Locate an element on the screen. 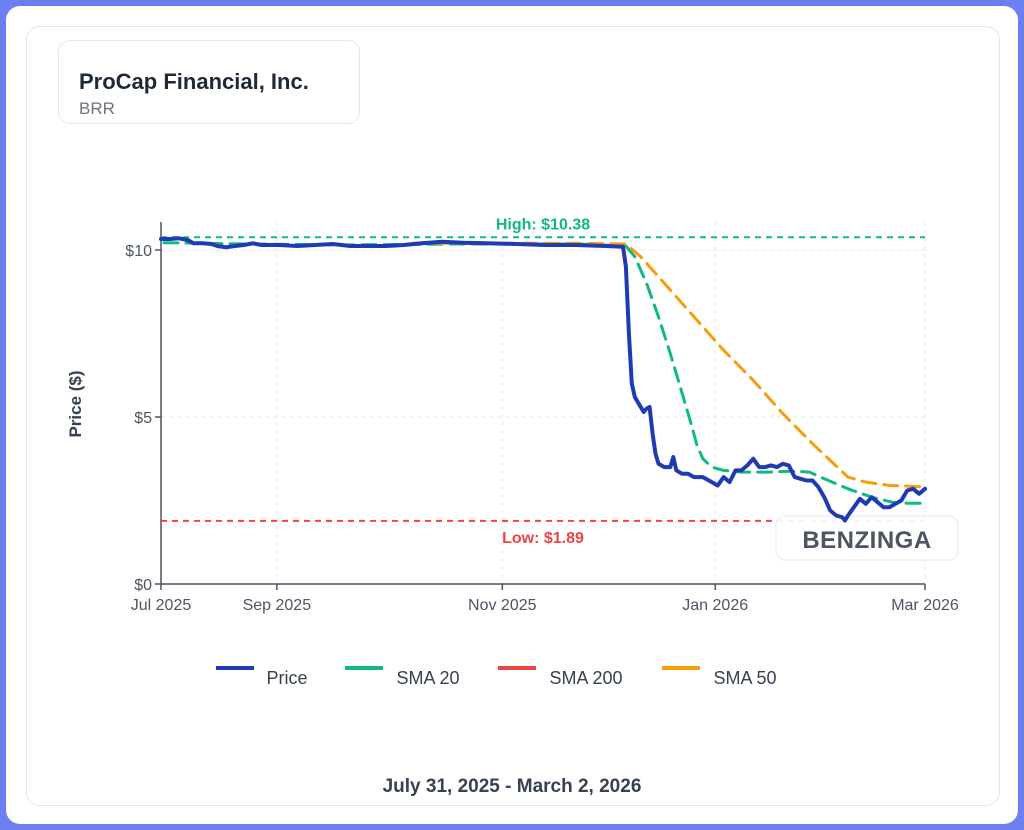 This screenshot has height=830, width=1024. watermark-box: BENZINGA is located at coordinates (867, 538).